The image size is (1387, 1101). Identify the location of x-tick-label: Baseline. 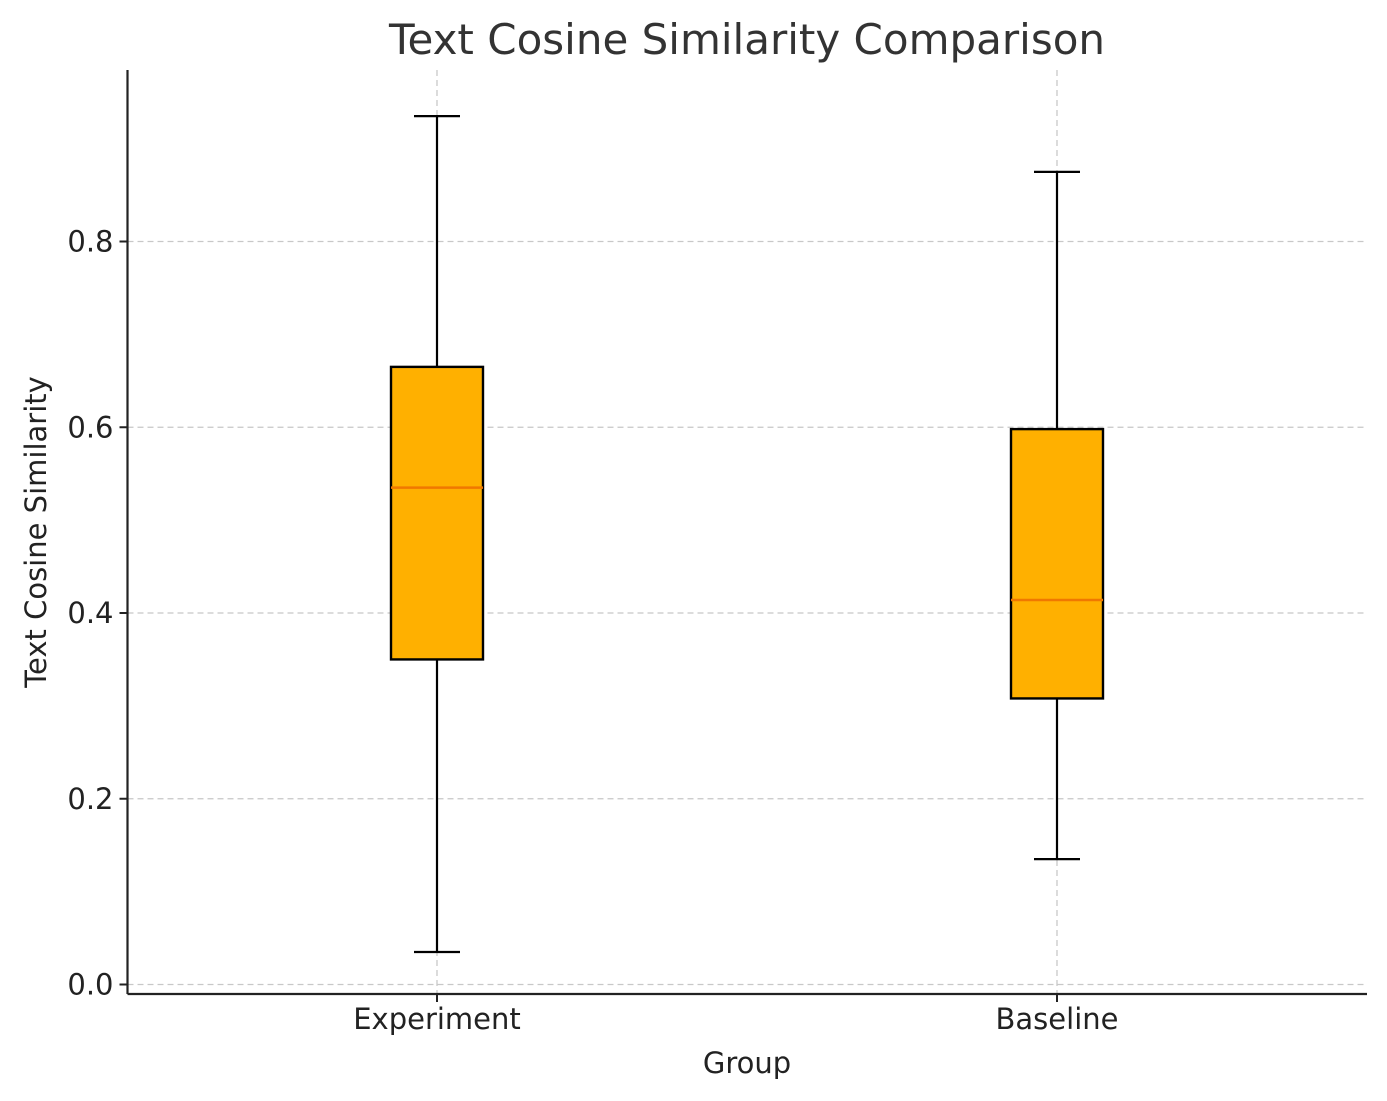
(1057, 1019).